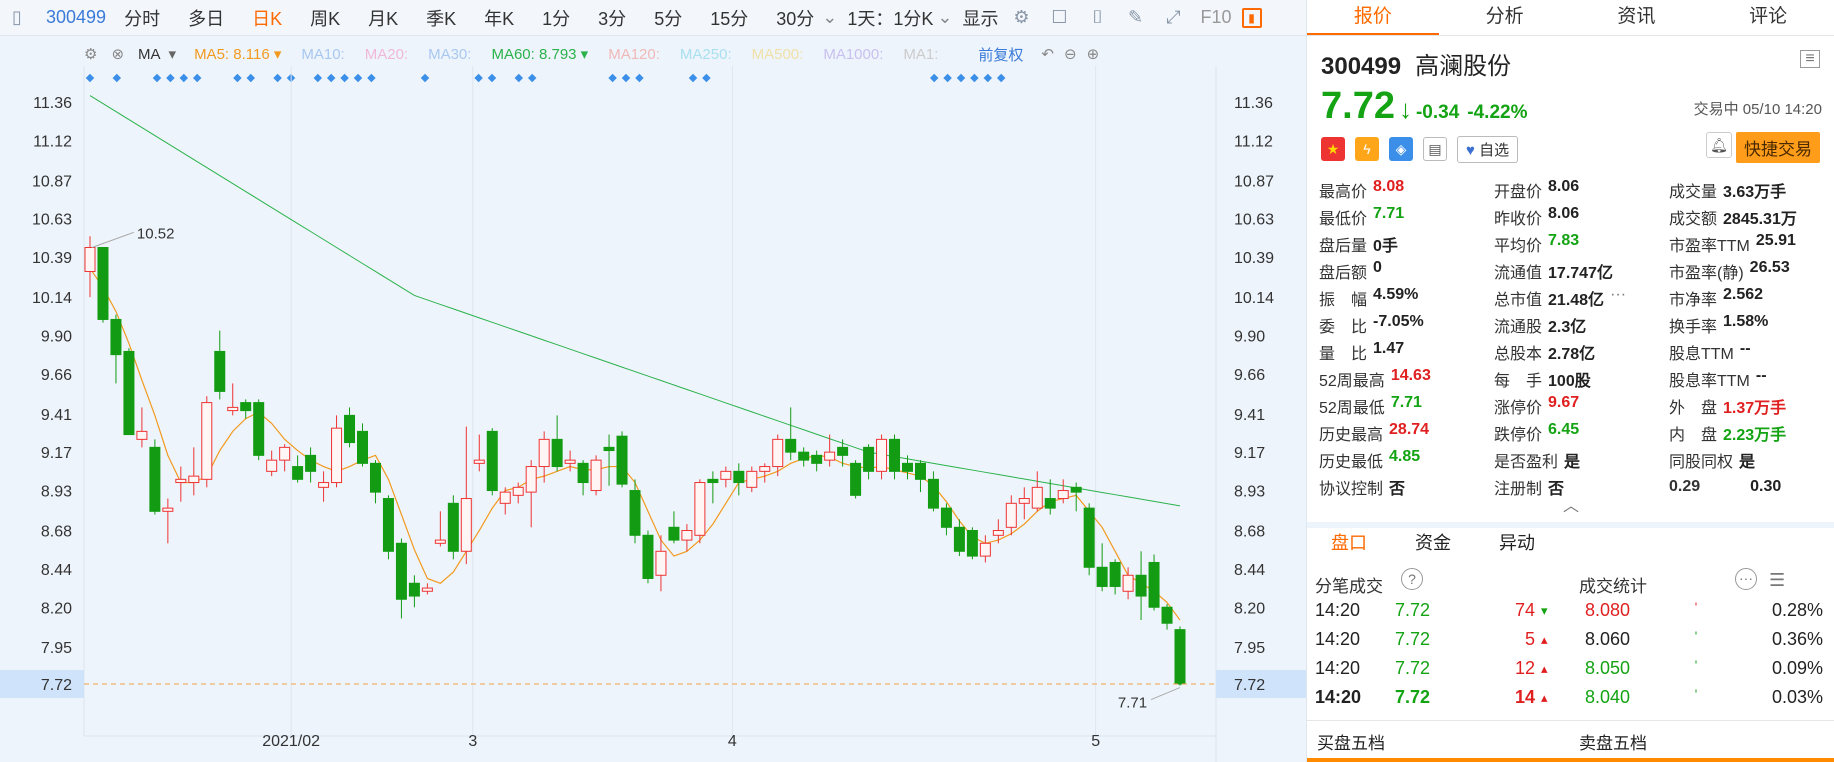 The image size is (1834, 762). Describe the element at coordinates (1518, 300) in the screenshot. I see `stat-label: 总市值` at that location.